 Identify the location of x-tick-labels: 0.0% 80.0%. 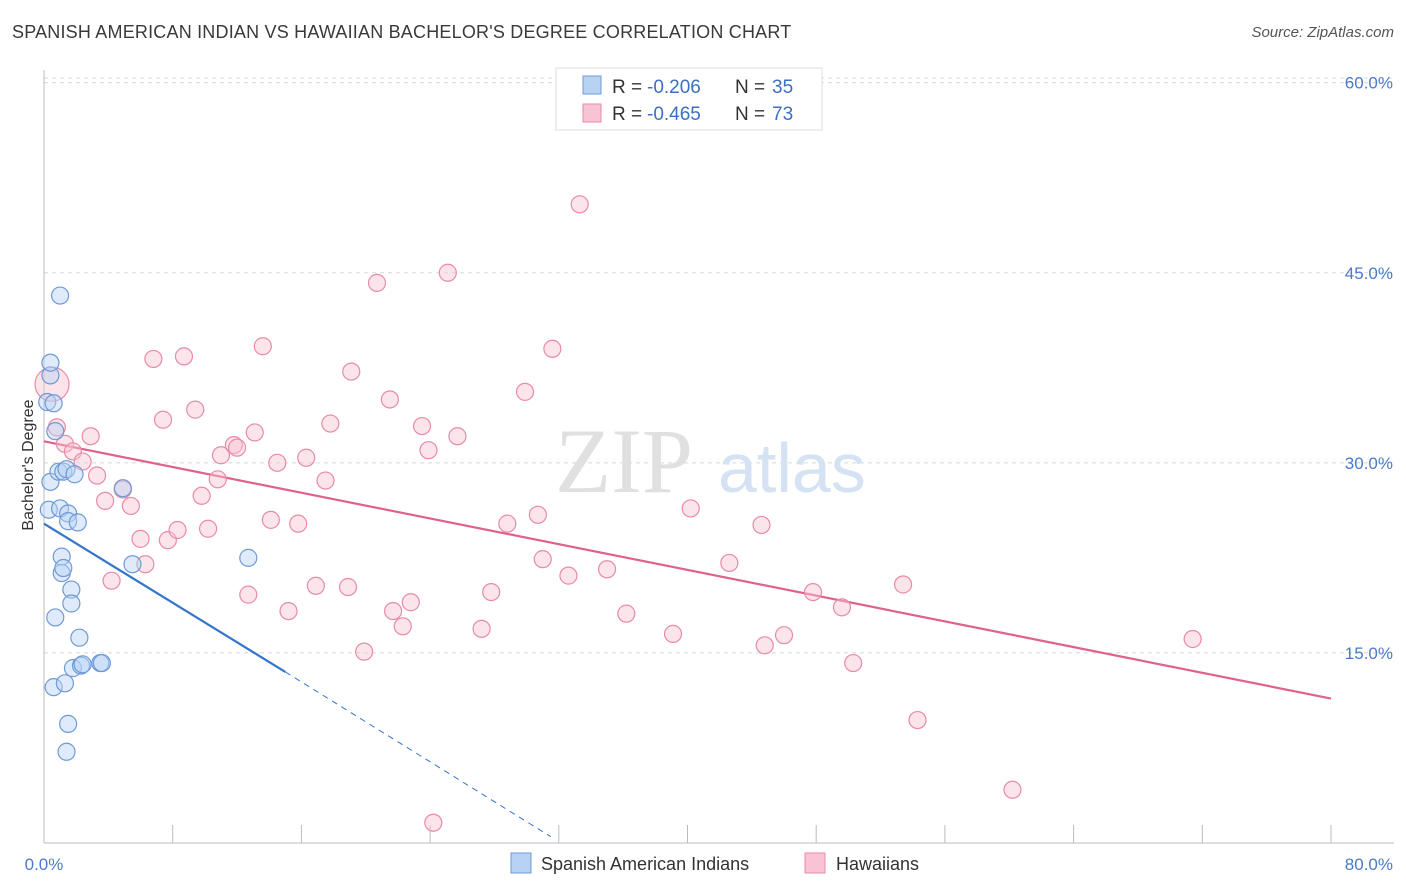
(709, 864).